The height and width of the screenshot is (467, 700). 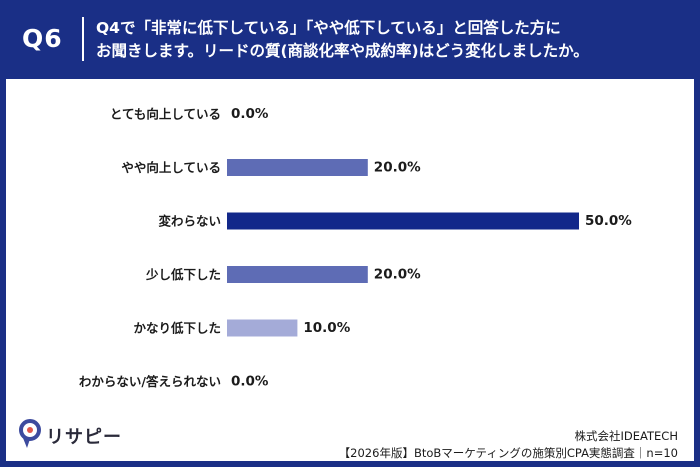 I want to click on question-line-1: Q4で「非常に低下している」「やや低下している」と回答した方に, so click(x=328, y=28).